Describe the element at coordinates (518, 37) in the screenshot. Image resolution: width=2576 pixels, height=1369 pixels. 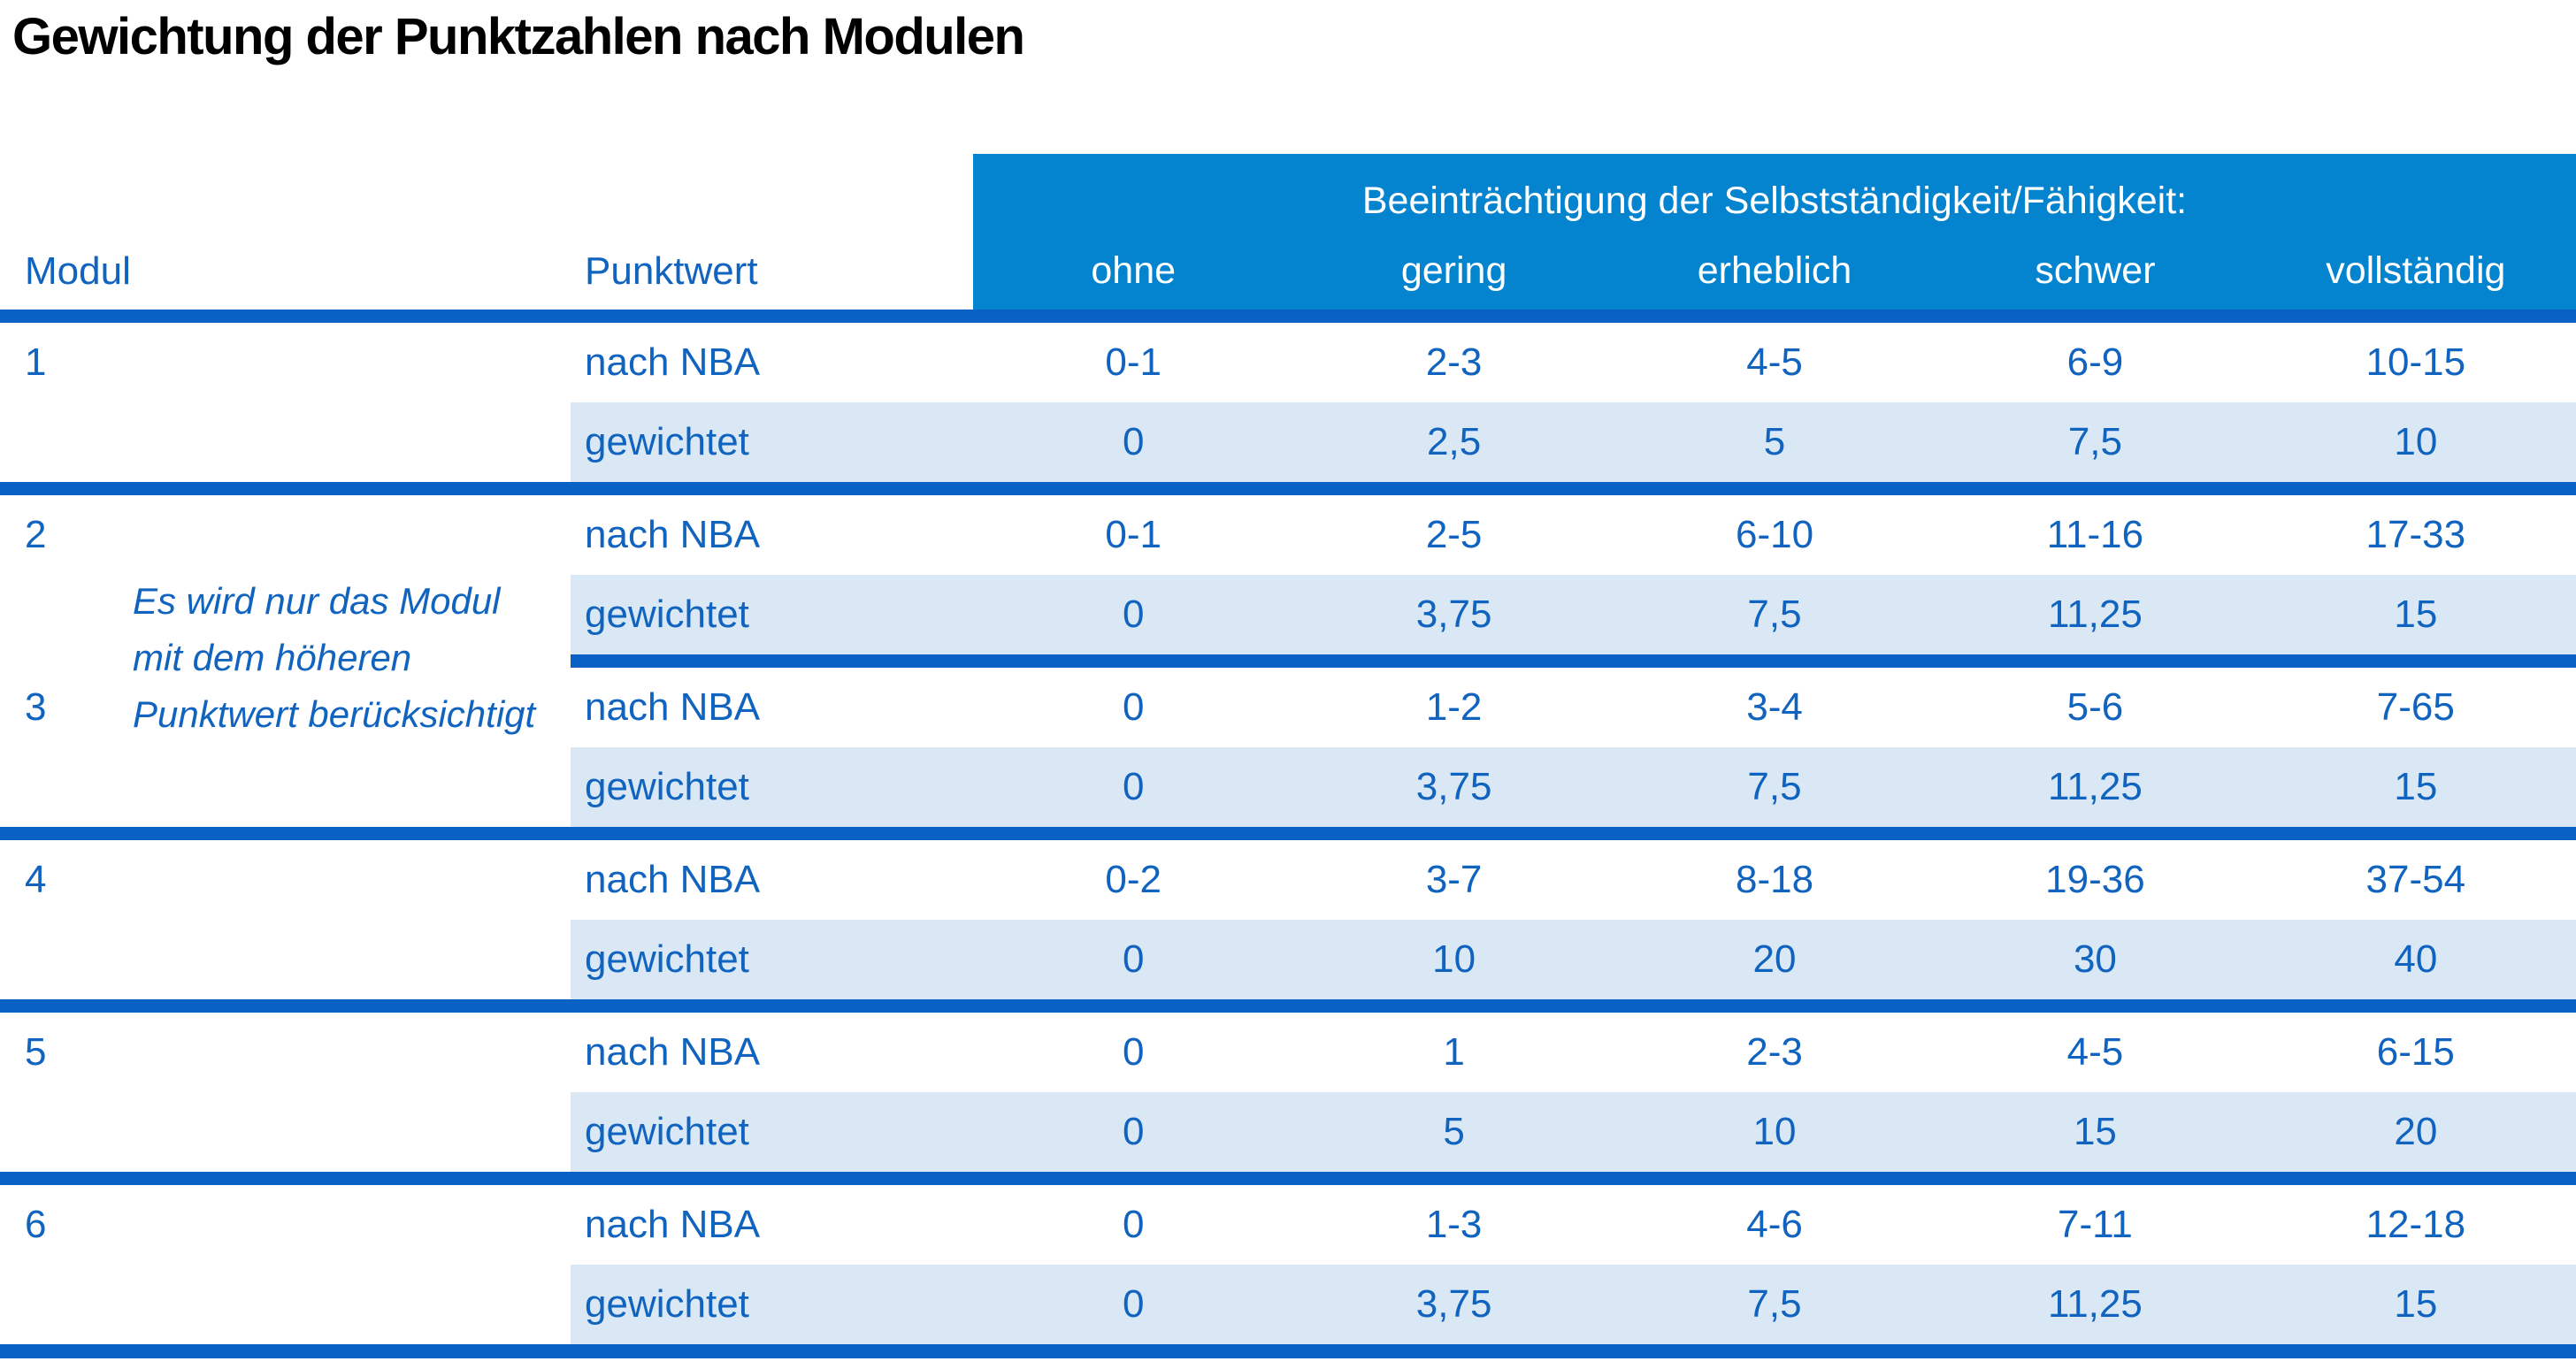
I see `page-title: Gewichtung der Punktzahlen nach Modulen` at that location.